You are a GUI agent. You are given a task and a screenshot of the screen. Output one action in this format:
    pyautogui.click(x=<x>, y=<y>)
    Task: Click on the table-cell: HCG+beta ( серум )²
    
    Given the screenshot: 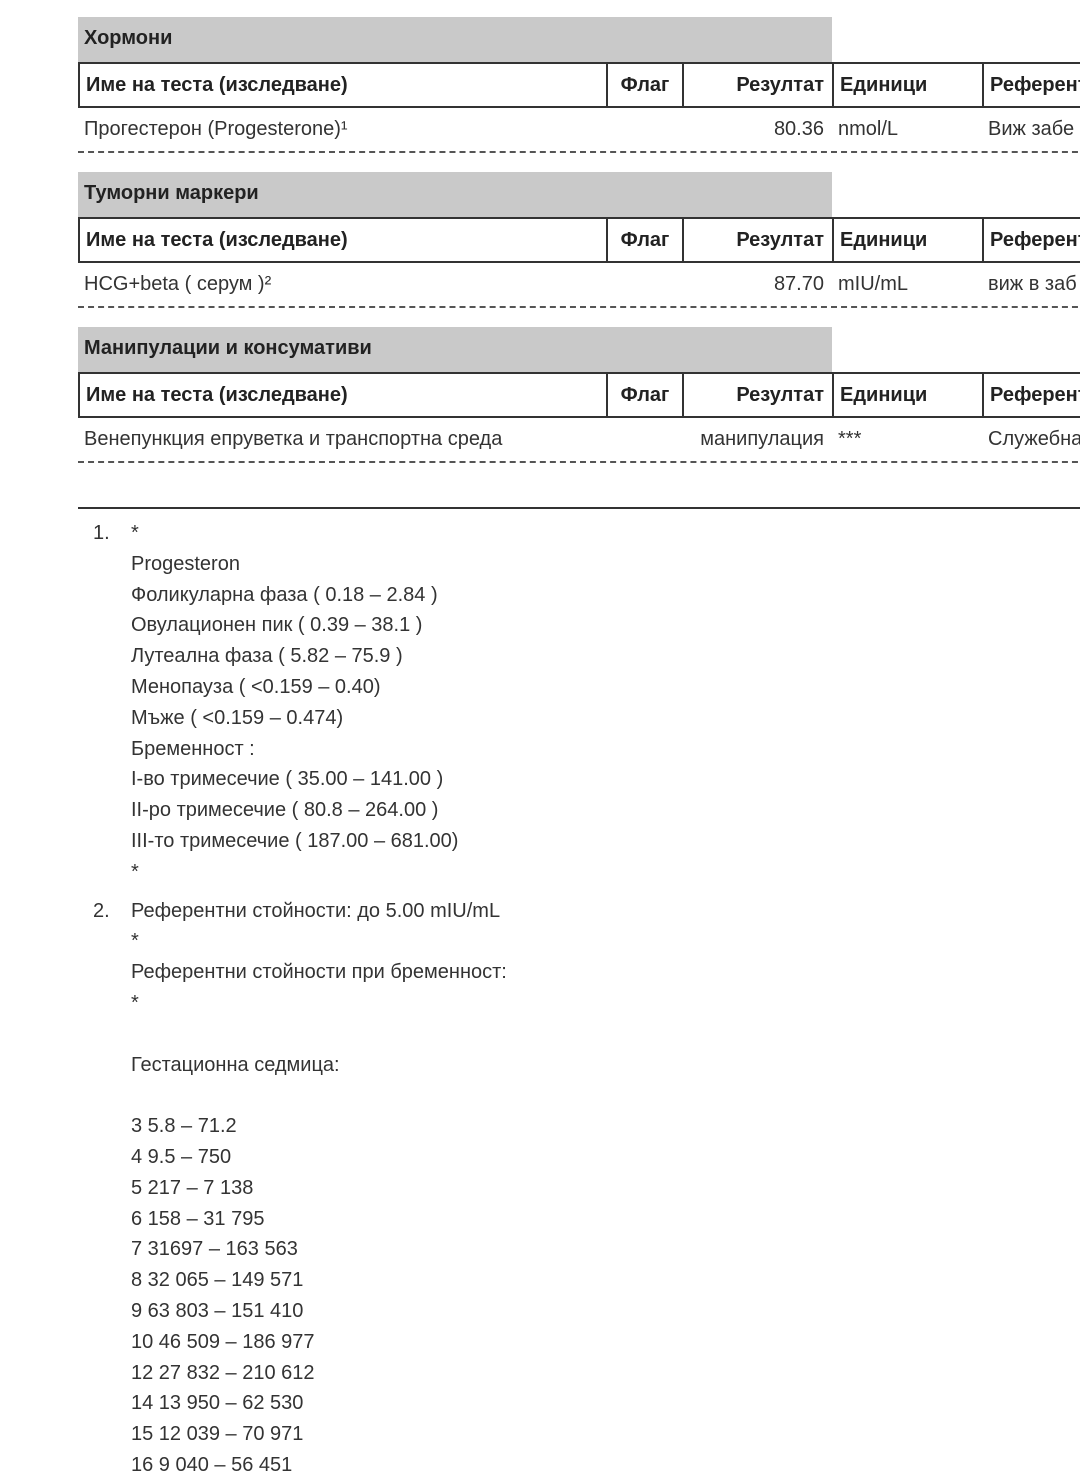 What is the action you would take?
    pyautogui.click(x=178, y=284)
    